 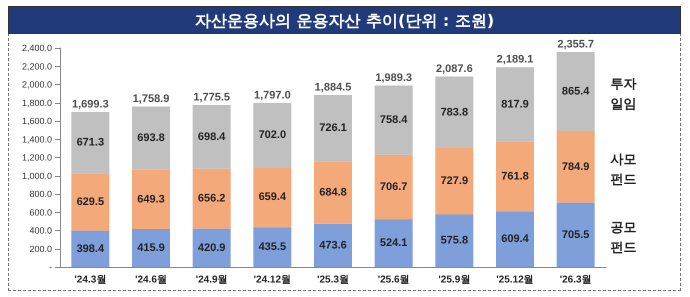 What do you see at coordinates (50, 267) in the screenshot?
I see `y-tick-label: -` at bounding box center [50, 267].